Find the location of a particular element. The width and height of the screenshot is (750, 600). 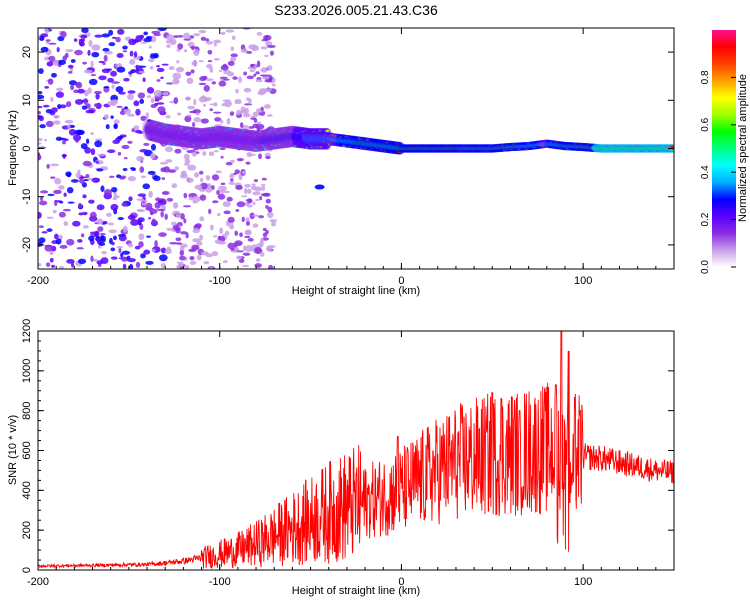

snr-xlabel: Height of straight line (km) is located at coordinates (356, 591).